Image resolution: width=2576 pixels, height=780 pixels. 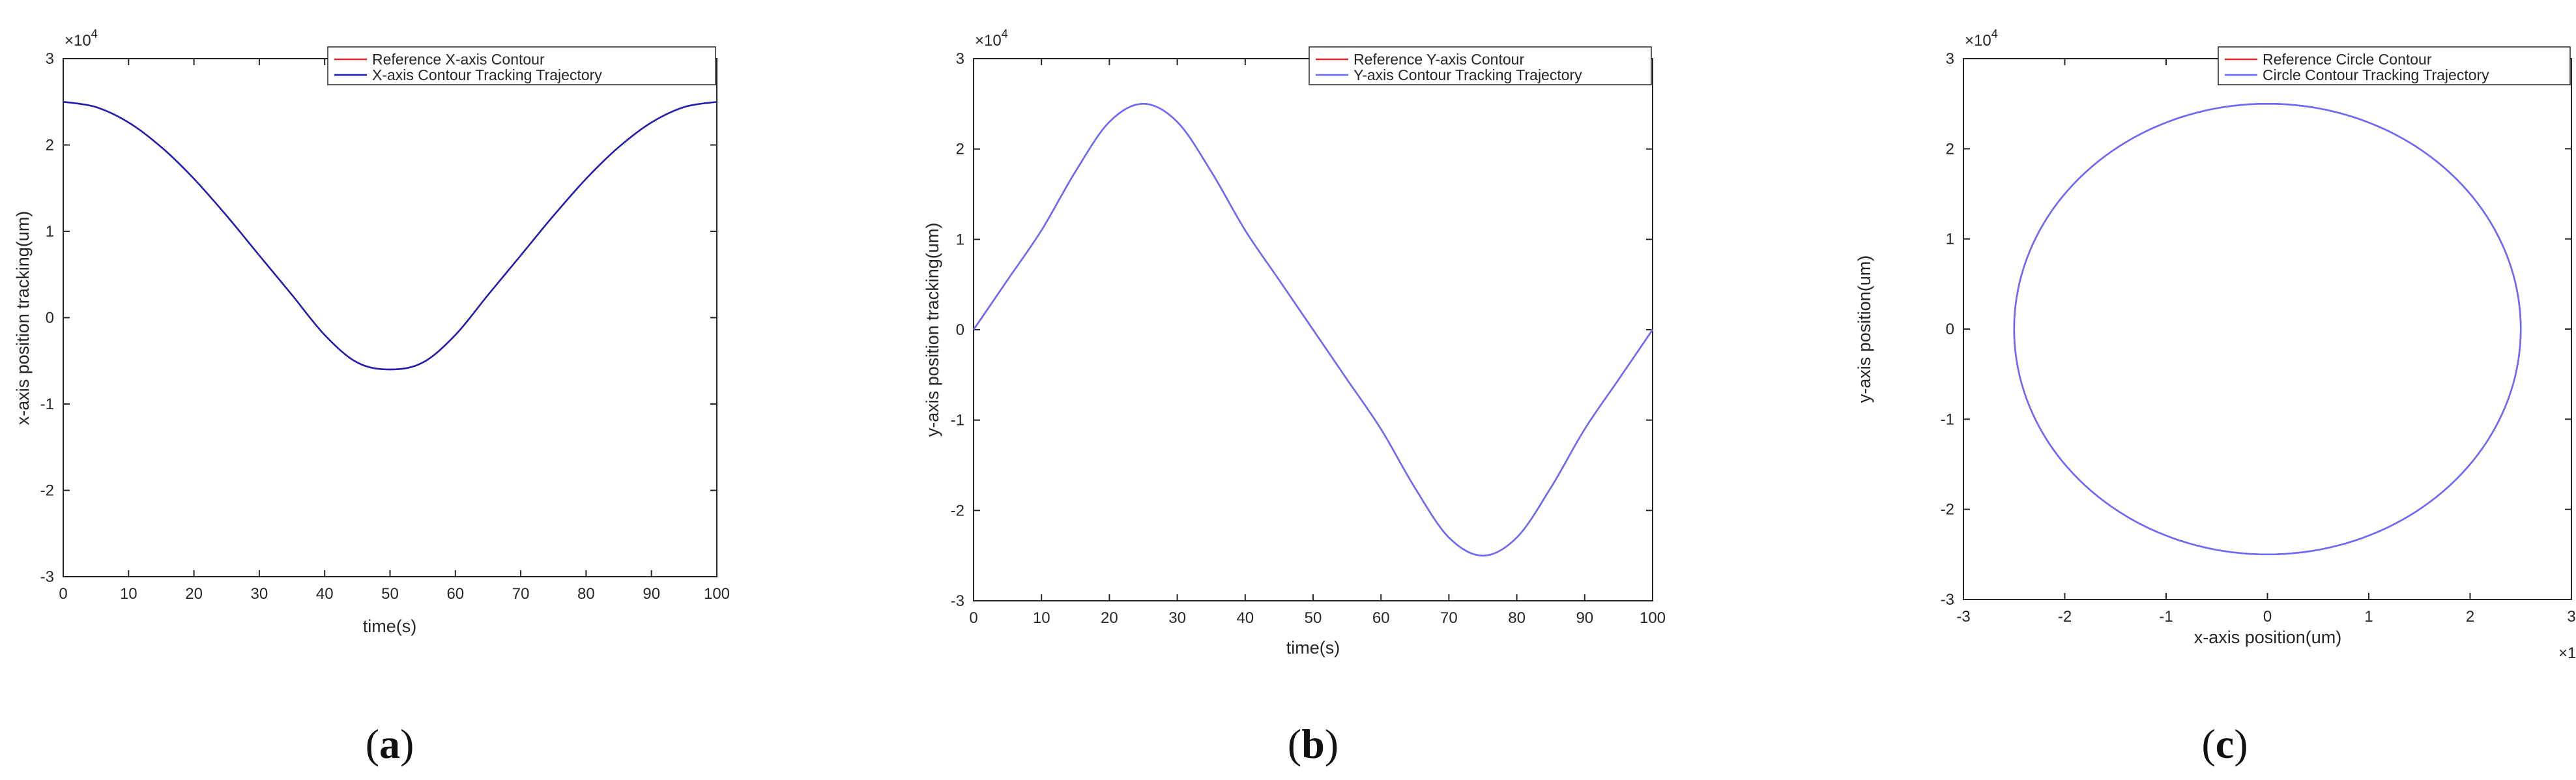 What do you see at coordinates (991, 38) in the screenshot?
I see `panel-b-y-exponent: ×10⁴` at bounding box center [991, 38].